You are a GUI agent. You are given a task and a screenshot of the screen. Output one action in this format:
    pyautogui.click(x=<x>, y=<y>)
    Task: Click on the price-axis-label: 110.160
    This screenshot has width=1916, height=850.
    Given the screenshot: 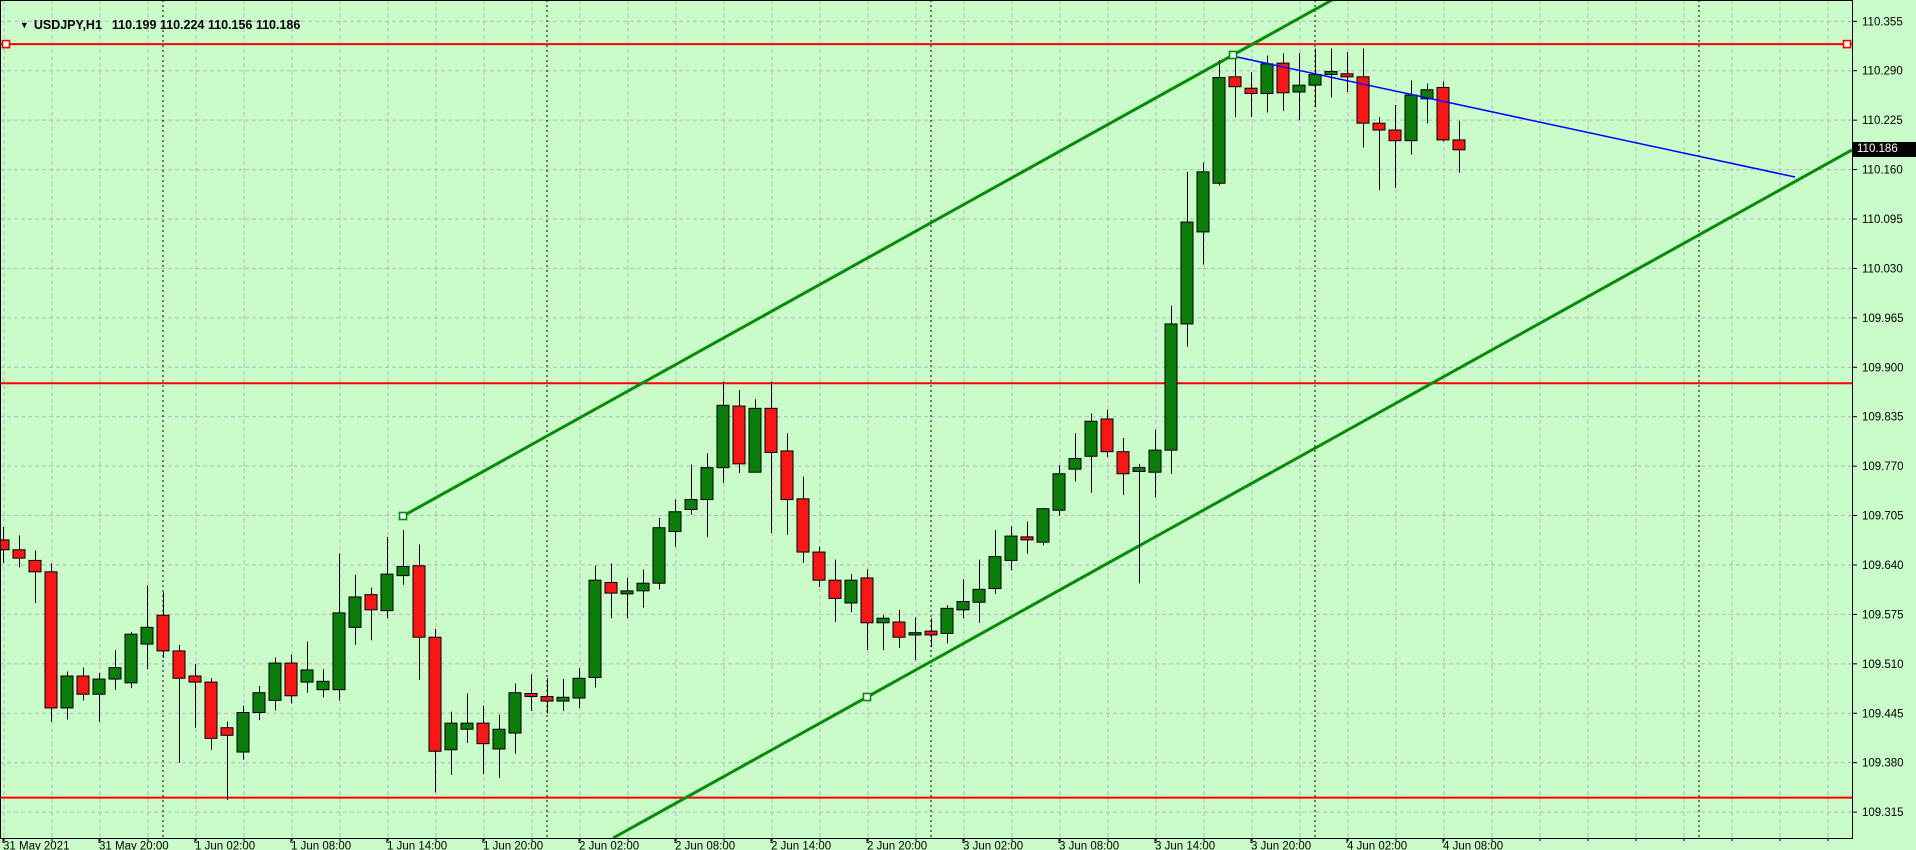 What is the action you would take?
    pyautogui.click(x=1882, y=171)
    